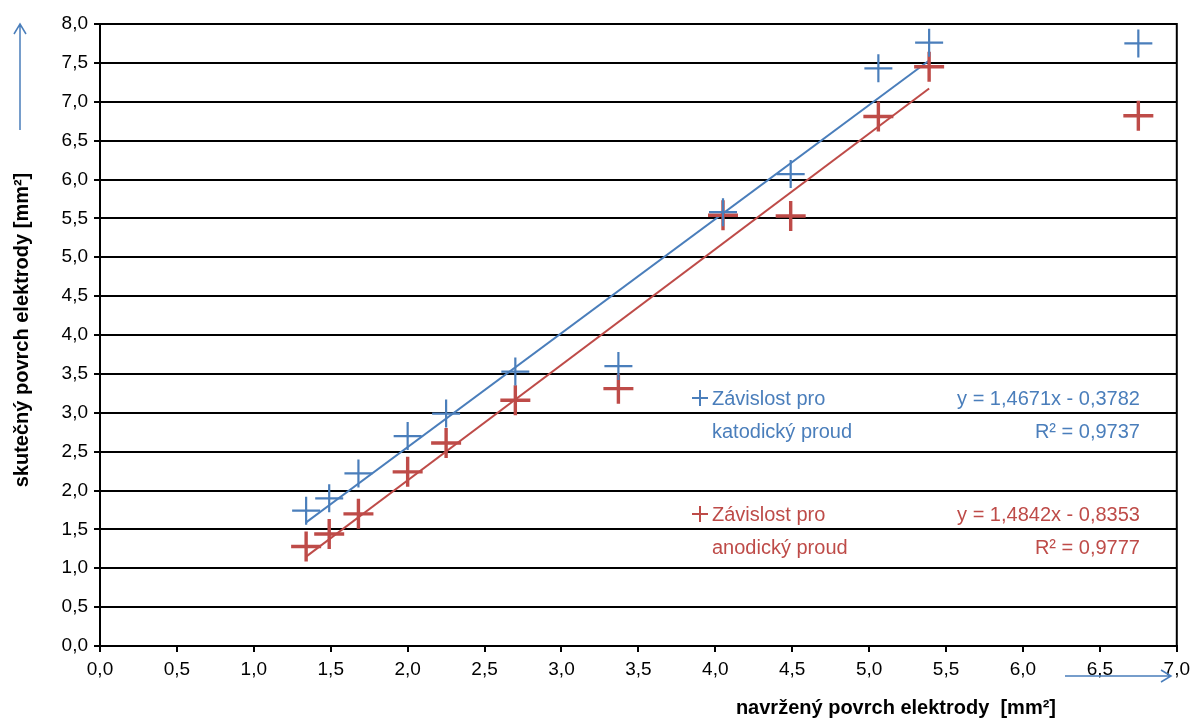  What do you see at coordinates (74, 606) in the screenshot?
I see `y-tick-label: 0,5` at bounding box center [74, 606].